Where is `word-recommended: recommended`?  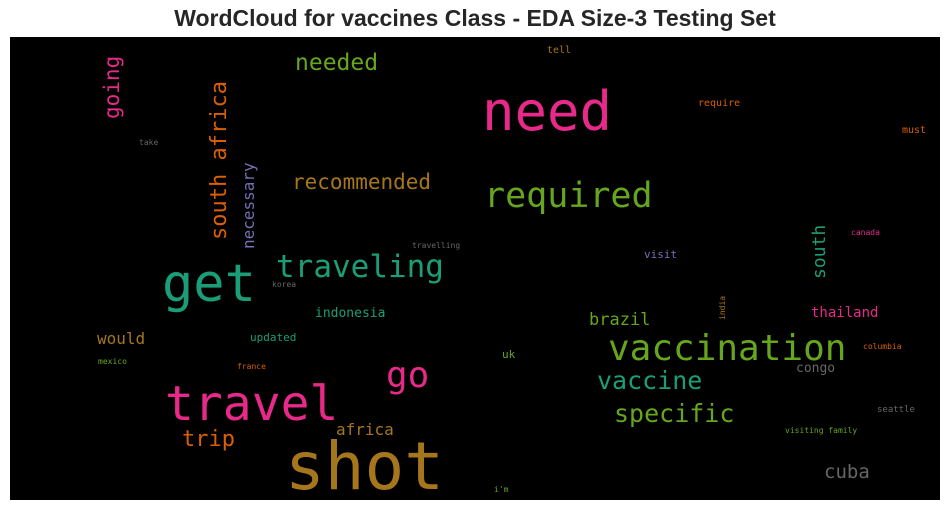
word-recommended: recommended is located at coordinates (361, 182).